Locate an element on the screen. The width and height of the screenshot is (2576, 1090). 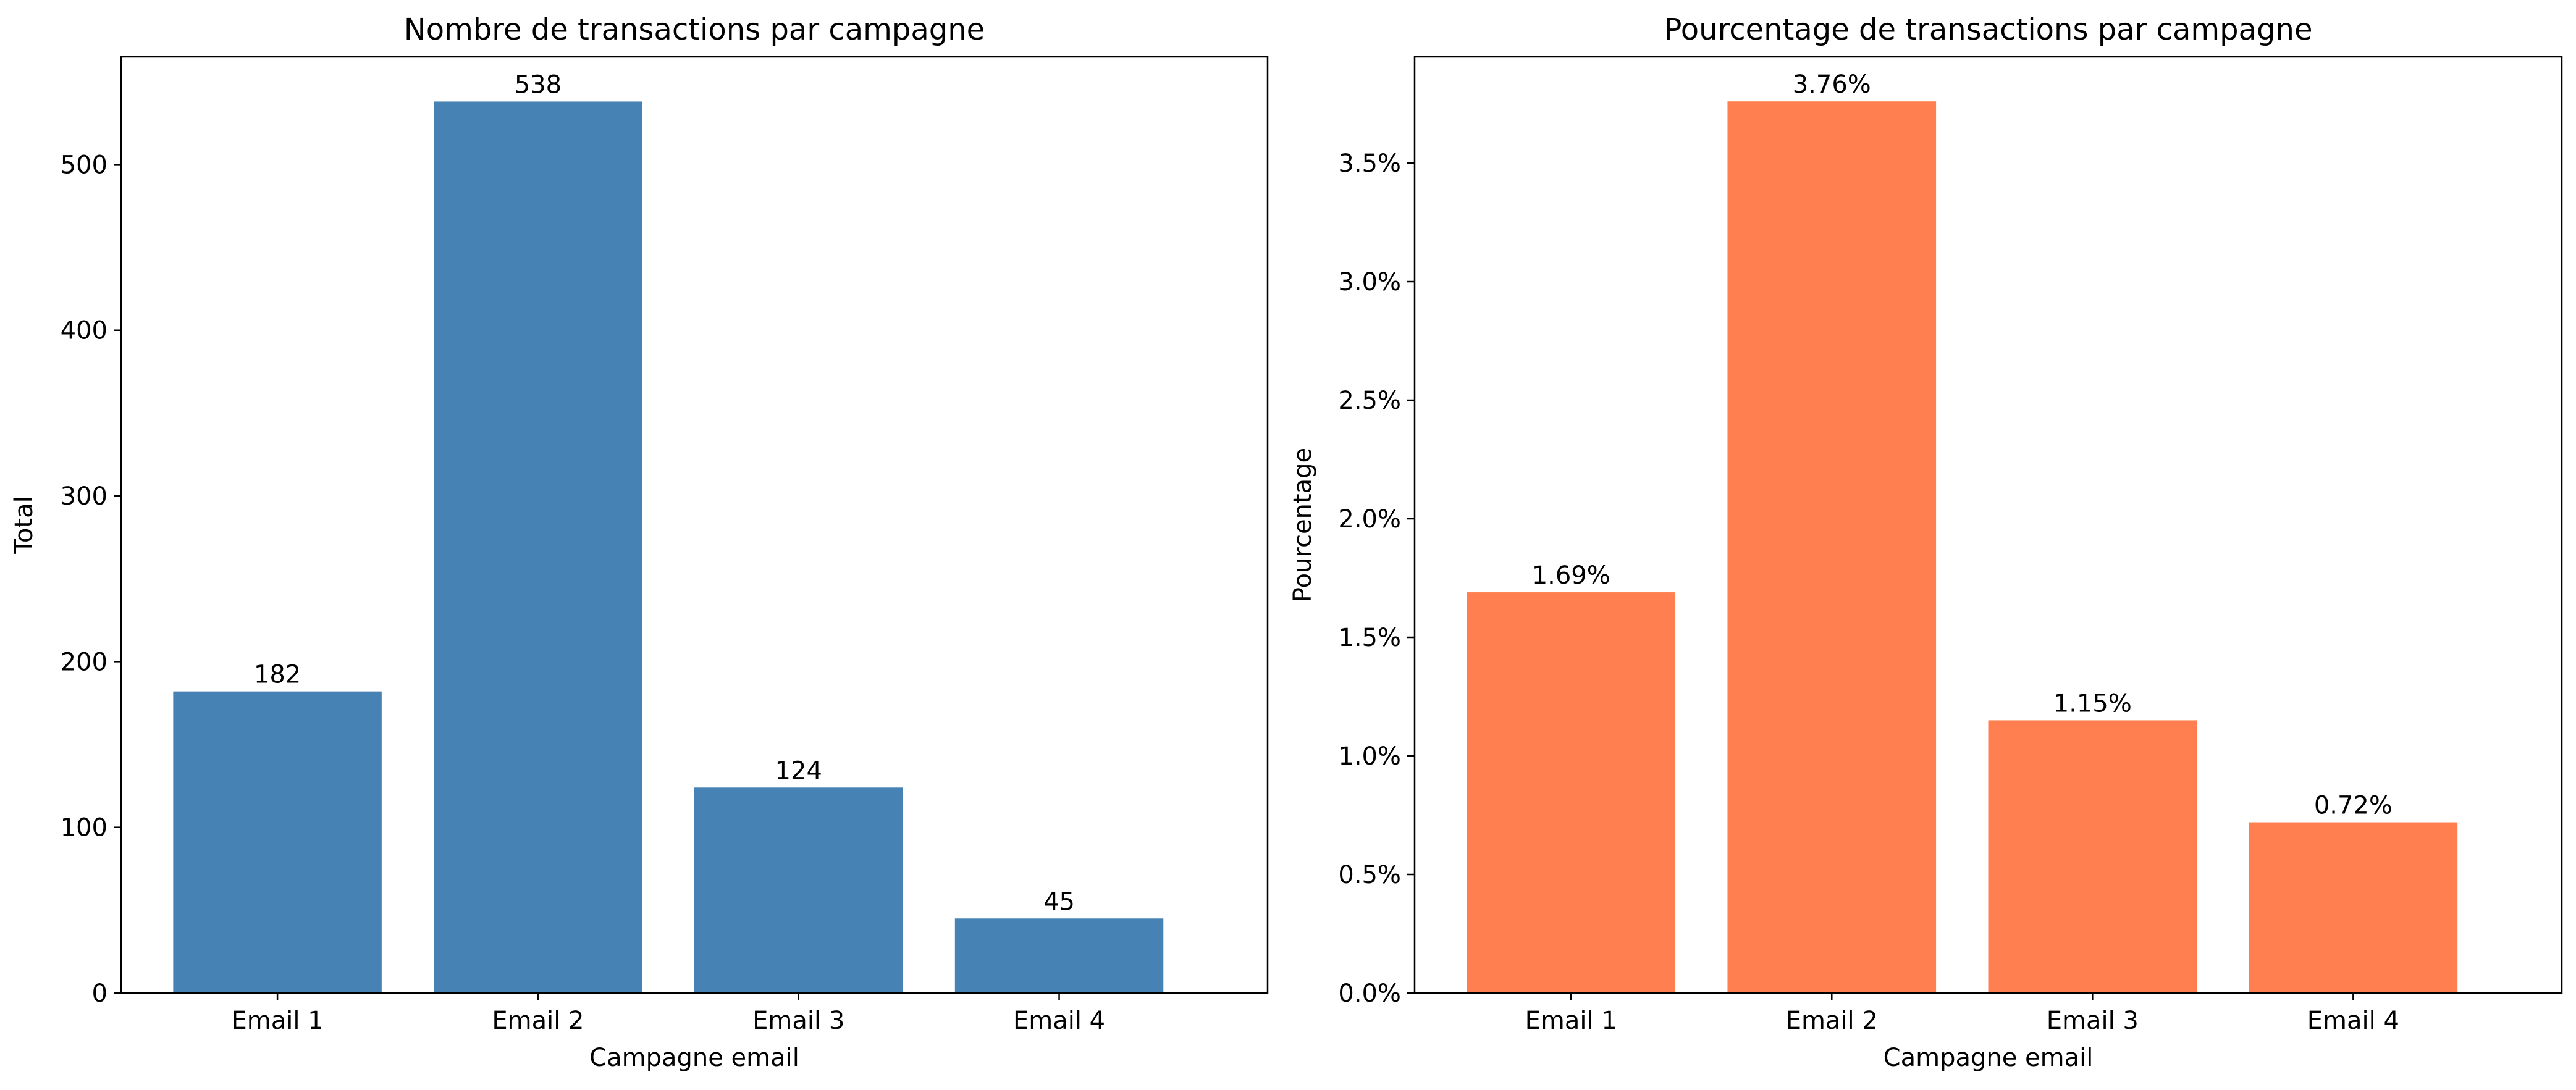
data-label-4: 0.72% is located at coordinates (2353, 806).